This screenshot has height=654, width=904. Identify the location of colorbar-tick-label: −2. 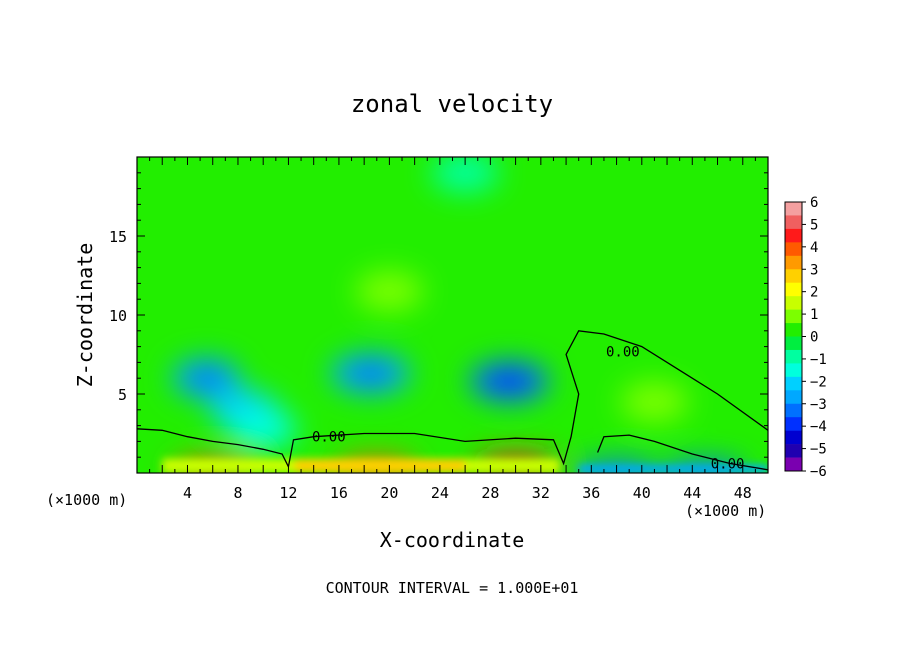
(818, 382).